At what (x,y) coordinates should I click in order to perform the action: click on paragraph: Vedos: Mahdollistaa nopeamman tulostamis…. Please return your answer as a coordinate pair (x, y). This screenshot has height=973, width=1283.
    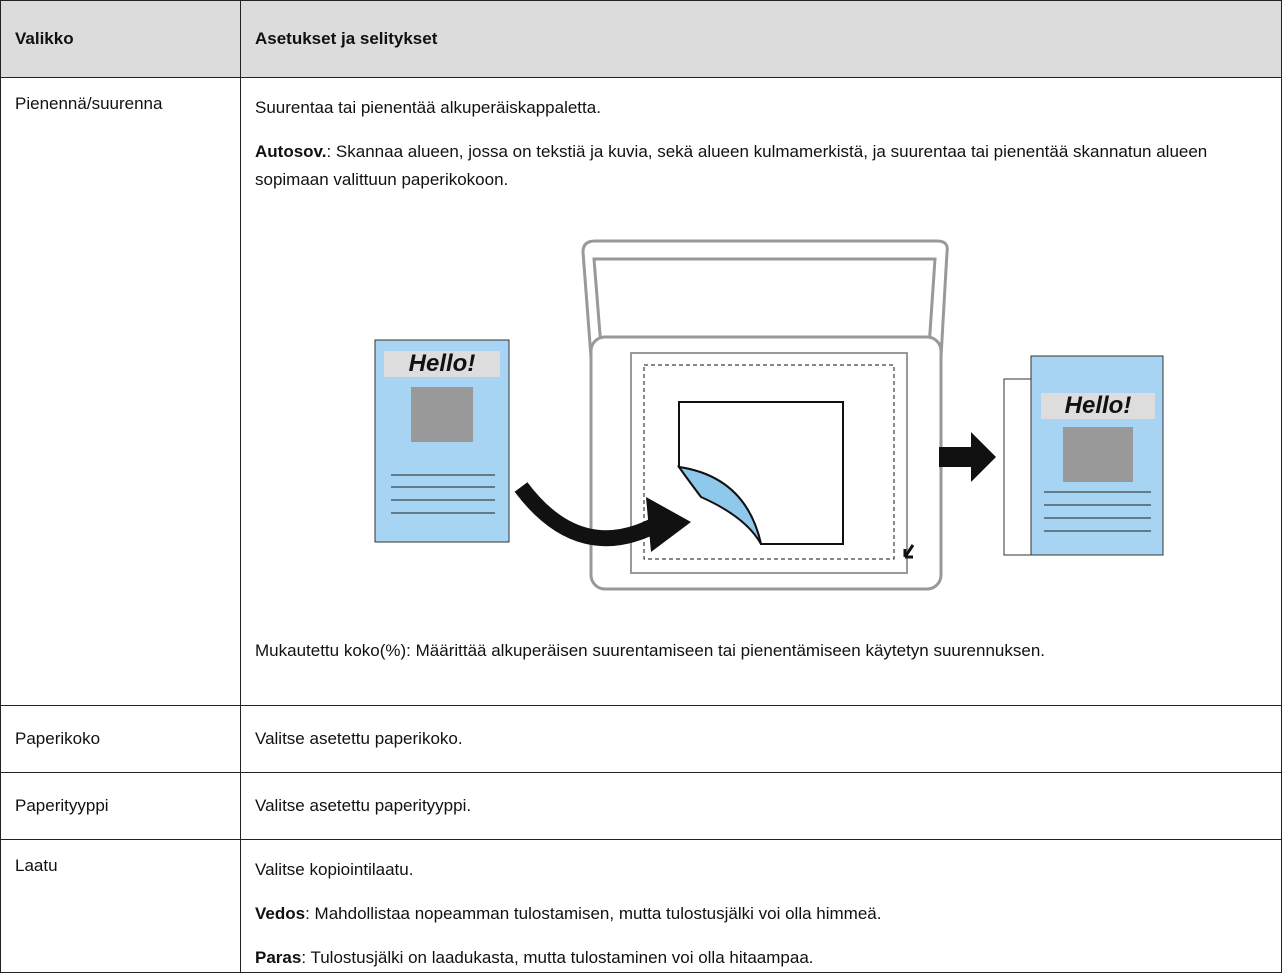
    Looking at the image, I should click on (761, 914).